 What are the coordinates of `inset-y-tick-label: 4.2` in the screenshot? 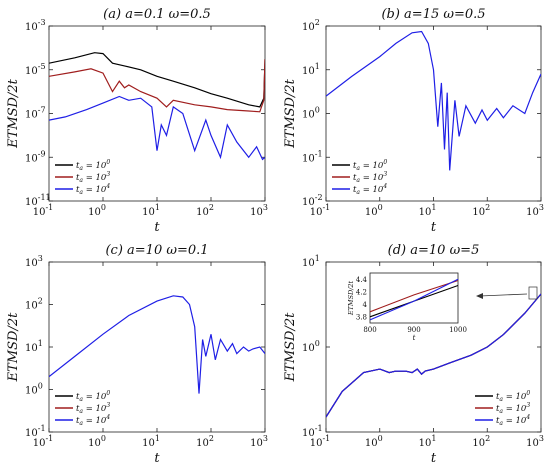 It's located at (361, 292).